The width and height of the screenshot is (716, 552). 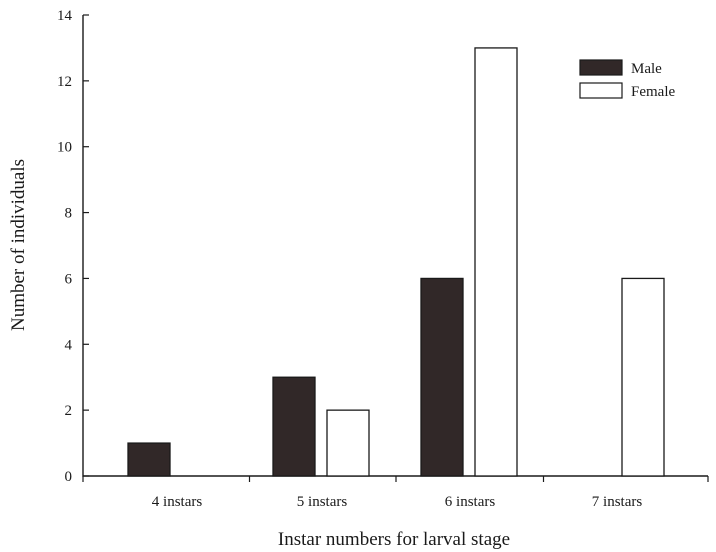 I want to click on x-tick-label: 7 instars, so click(x=617, y=502).